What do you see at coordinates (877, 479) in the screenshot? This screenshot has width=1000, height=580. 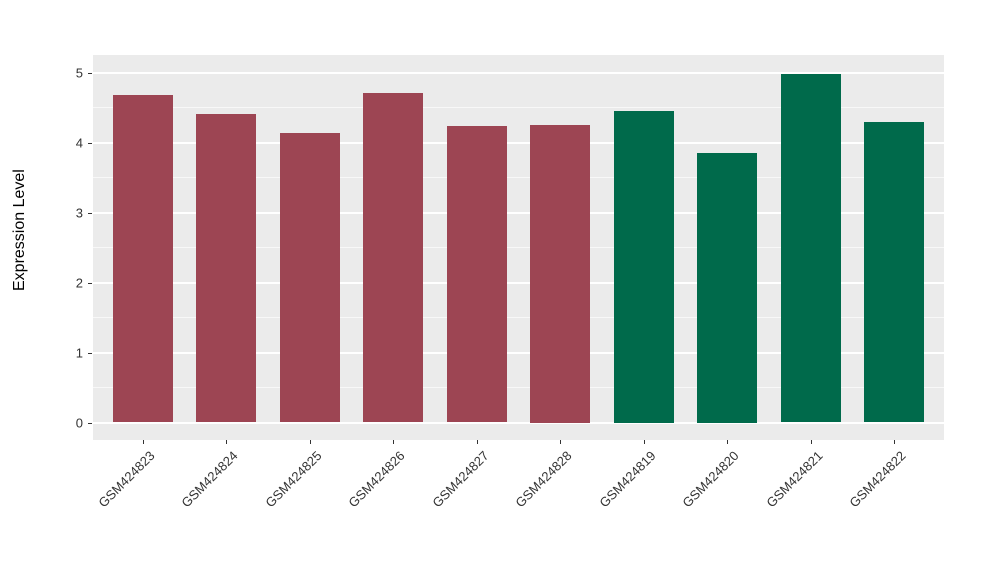 I see `x-tick-label-GSM424822: GSM424822` at bounding box center [877, 479].